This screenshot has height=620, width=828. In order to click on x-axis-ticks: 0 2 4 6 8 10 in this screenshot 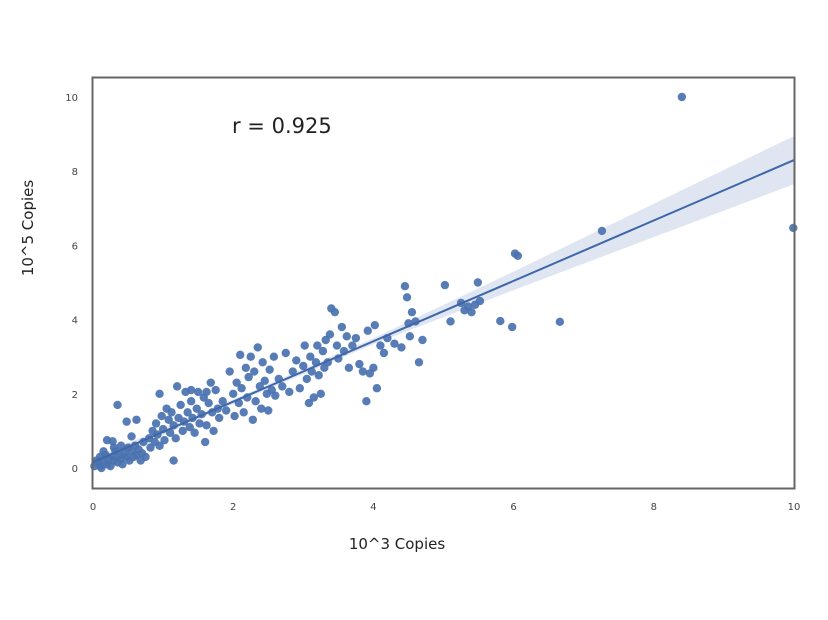, I will do `click(445, 507)`.